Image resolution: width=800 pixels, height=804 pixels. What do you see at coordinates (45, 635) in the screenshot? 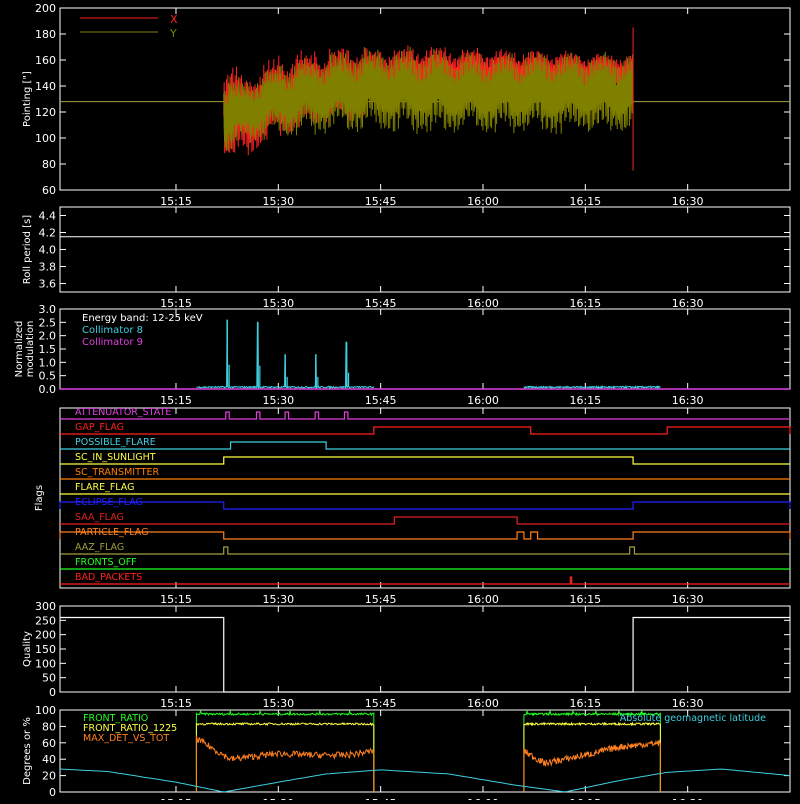
I see `y-tick-label: 200` at bounding box center [45, 635].